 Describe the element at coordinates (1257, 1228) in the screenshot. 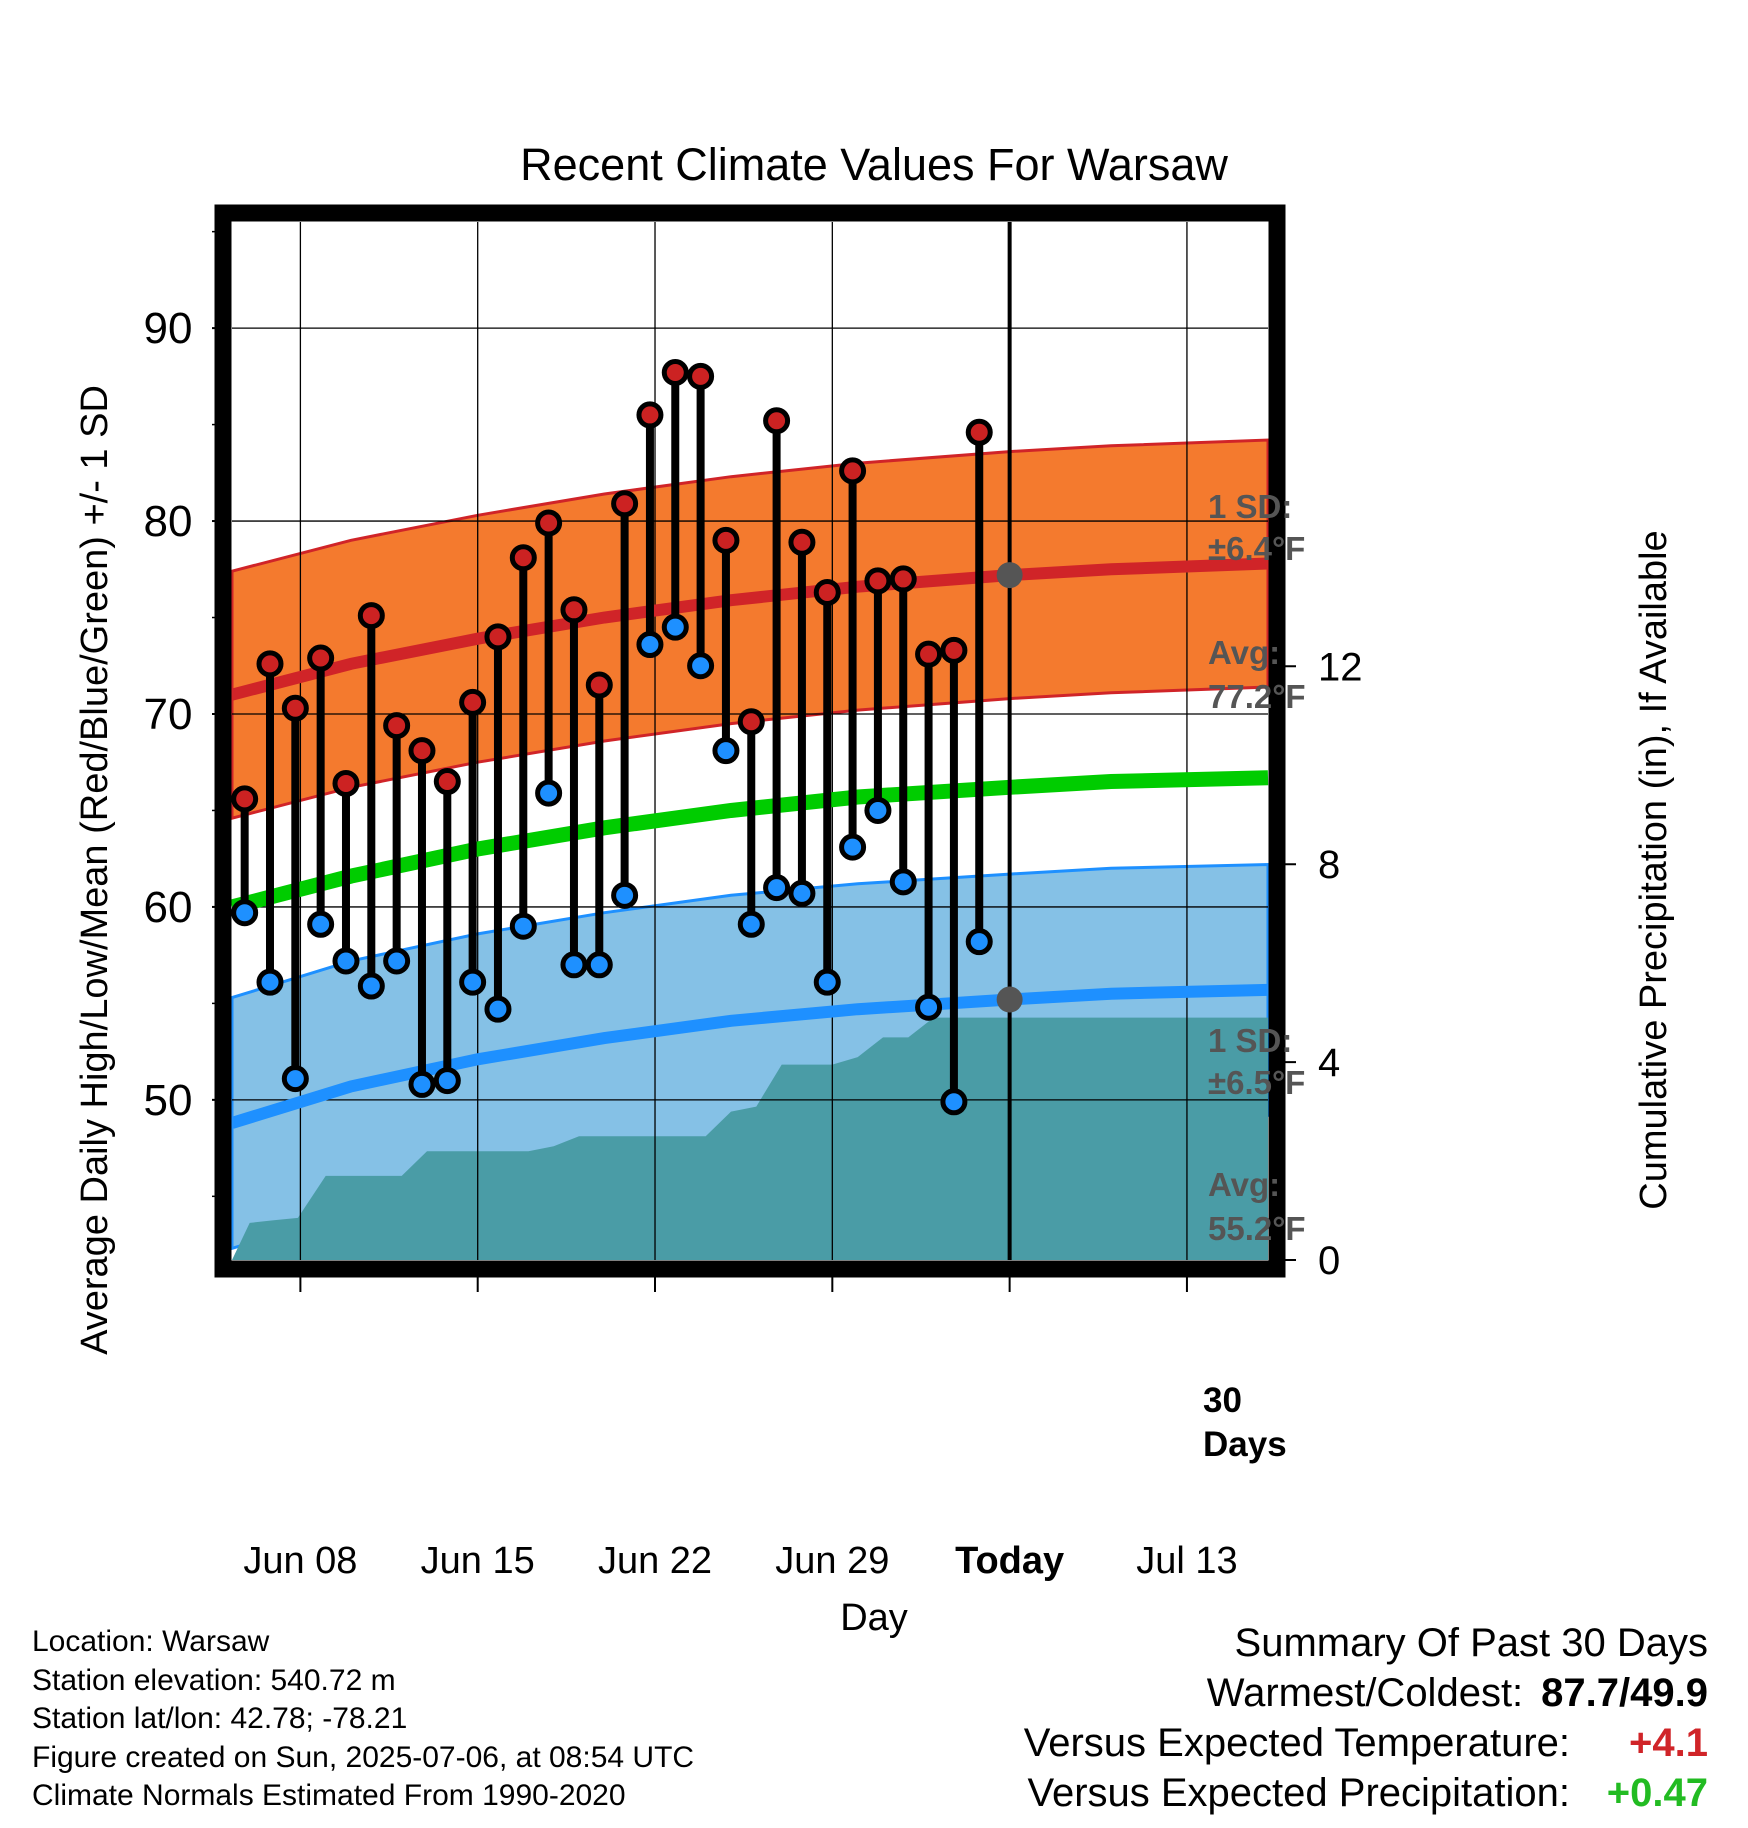

I see `low-avg-value: 55.2°F` at that location.